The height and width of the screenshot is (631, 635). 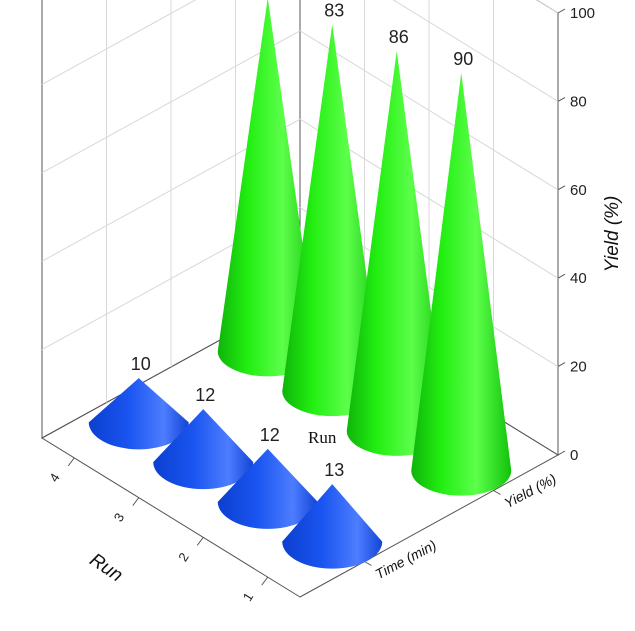 I want to click on z-tick-label: 20, so click(x=578, y=367).